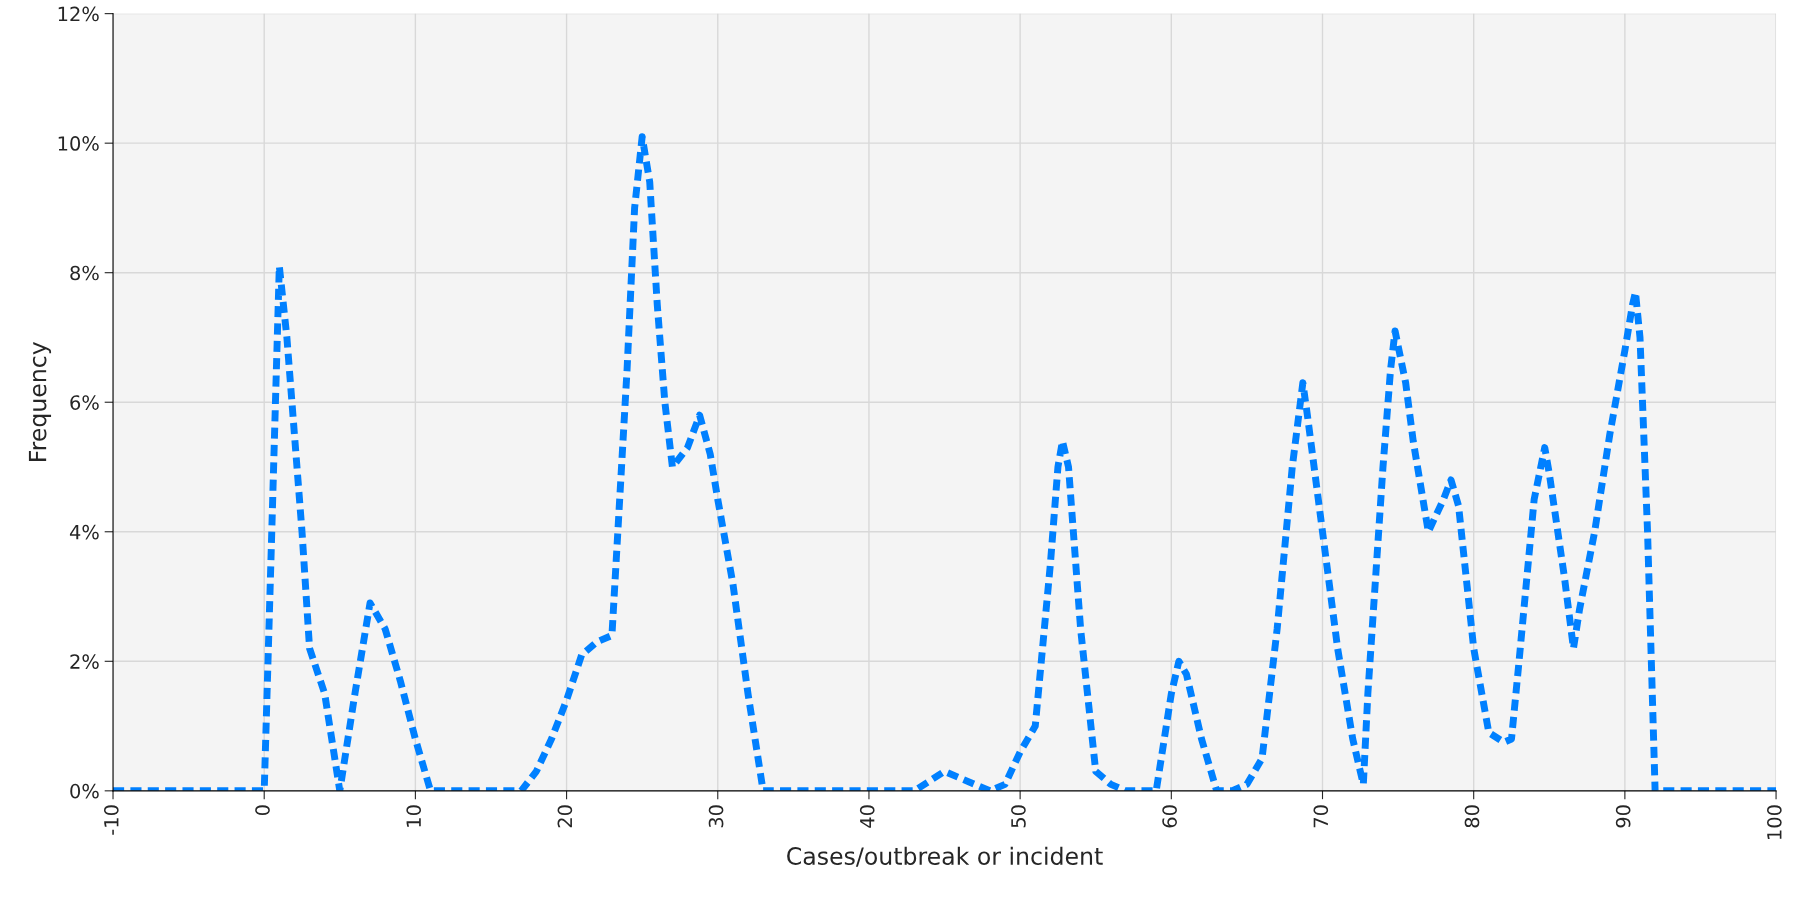 Image resolution: width=1794 pixels, height=909 pixels. I want to click on x-tick-label: 50, so click(1018, 816).